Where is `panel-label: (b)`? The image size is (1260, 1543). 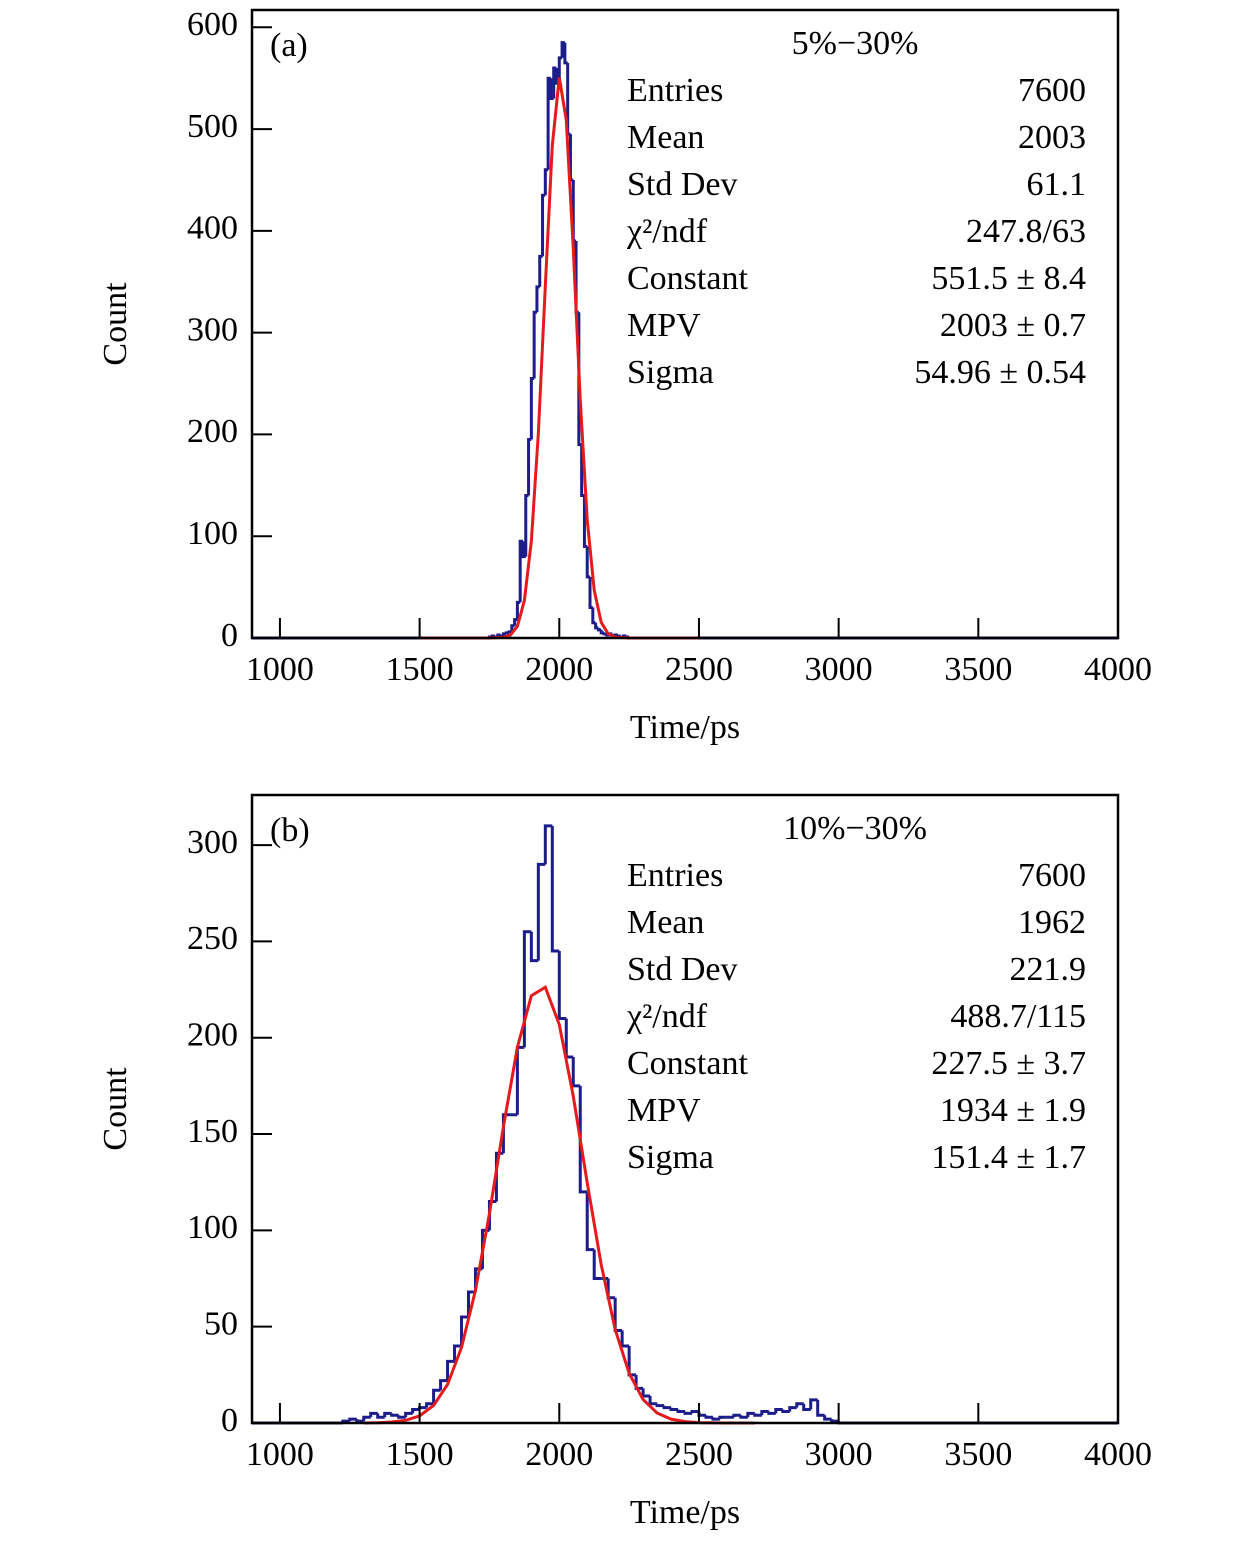
panel-label: (b) is located at coordinates (290, 830).